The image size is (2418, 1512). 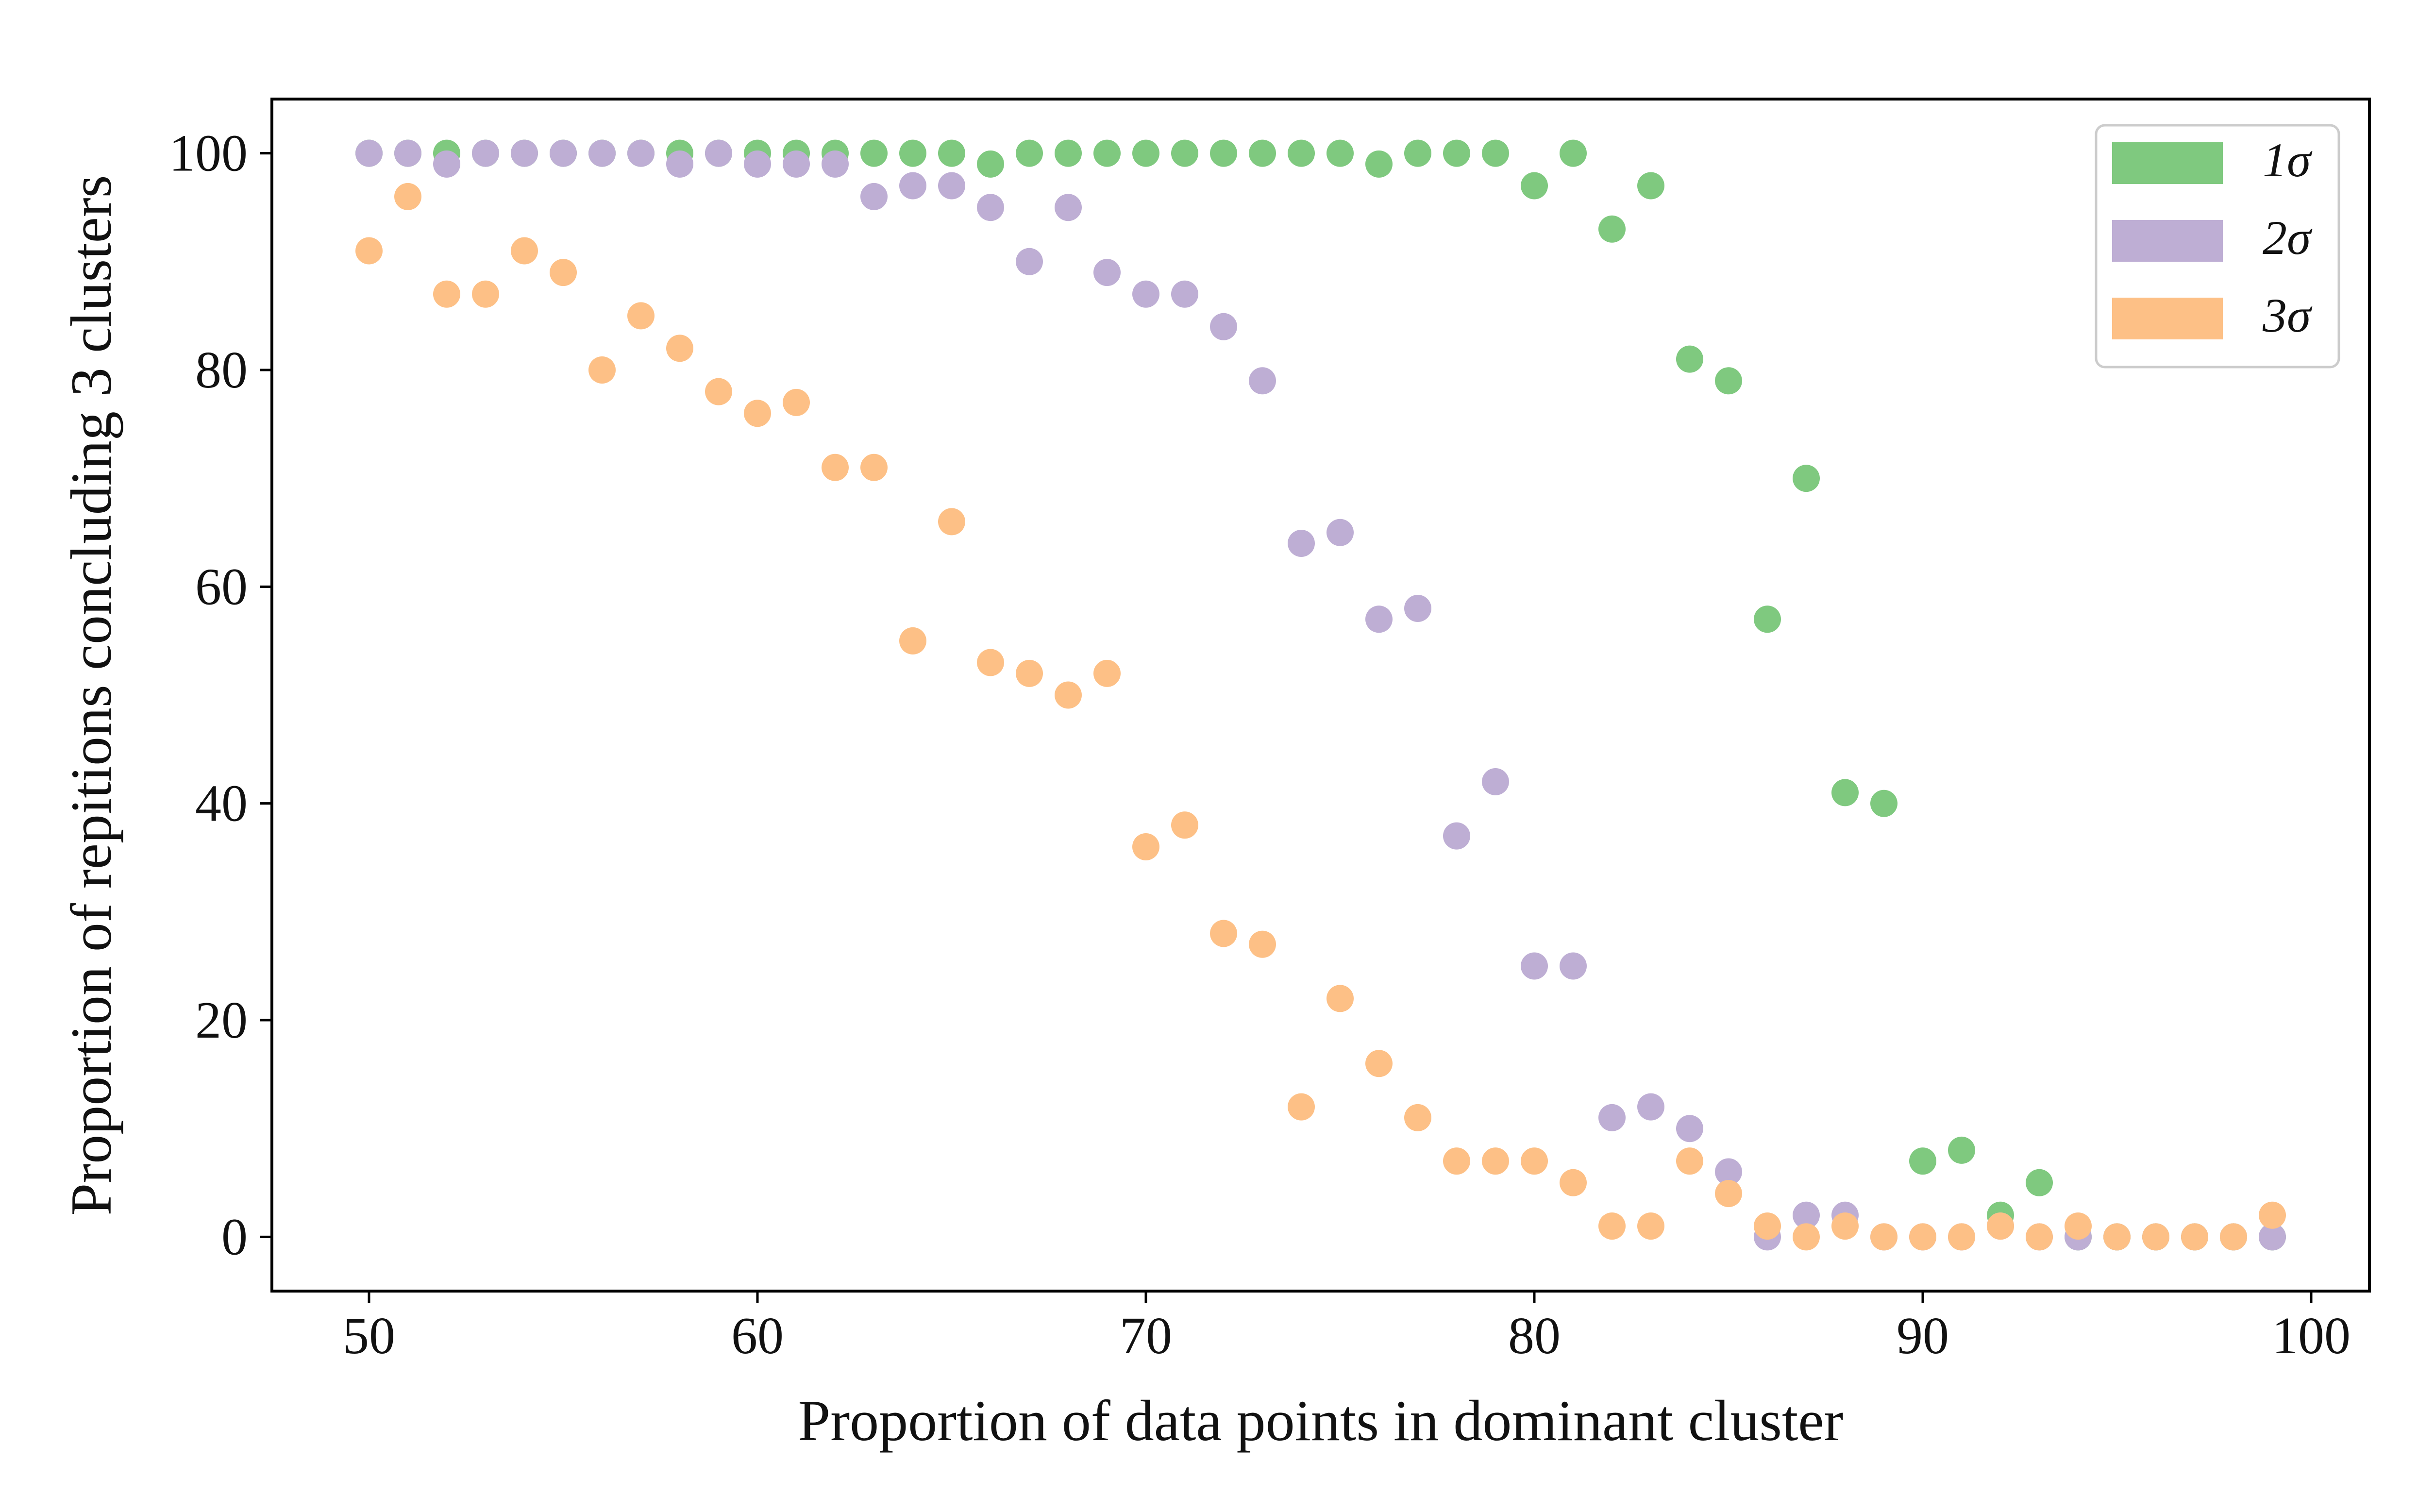 What do you see at coordinates (220, 695) in the screenshot?
I see `y-axis: 0 20 40 60 80 100` at bounding box center [220, 695].